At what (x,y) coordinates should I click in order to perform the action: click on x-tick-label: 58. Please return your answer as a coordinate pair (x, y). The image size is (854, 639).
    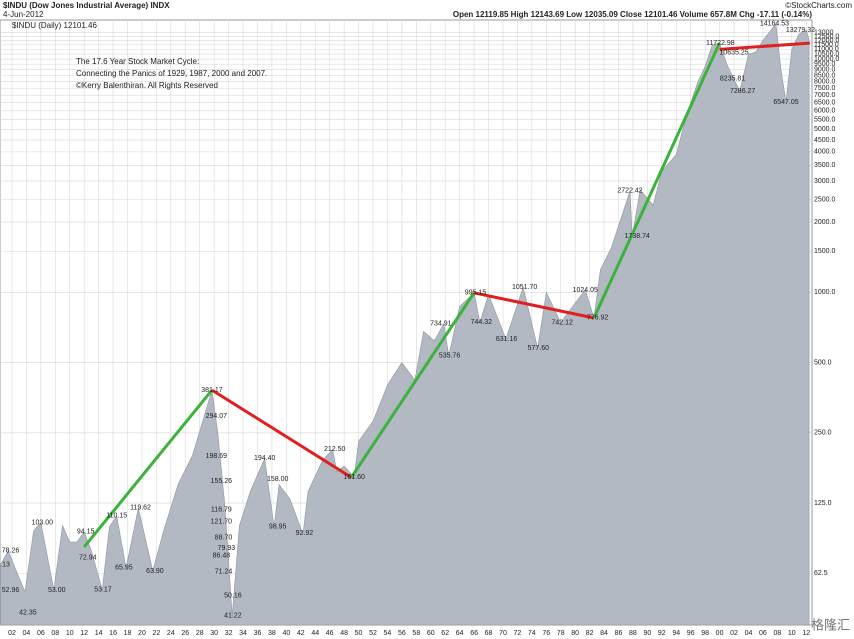
    Looking at the image, I should click on (416, 633).